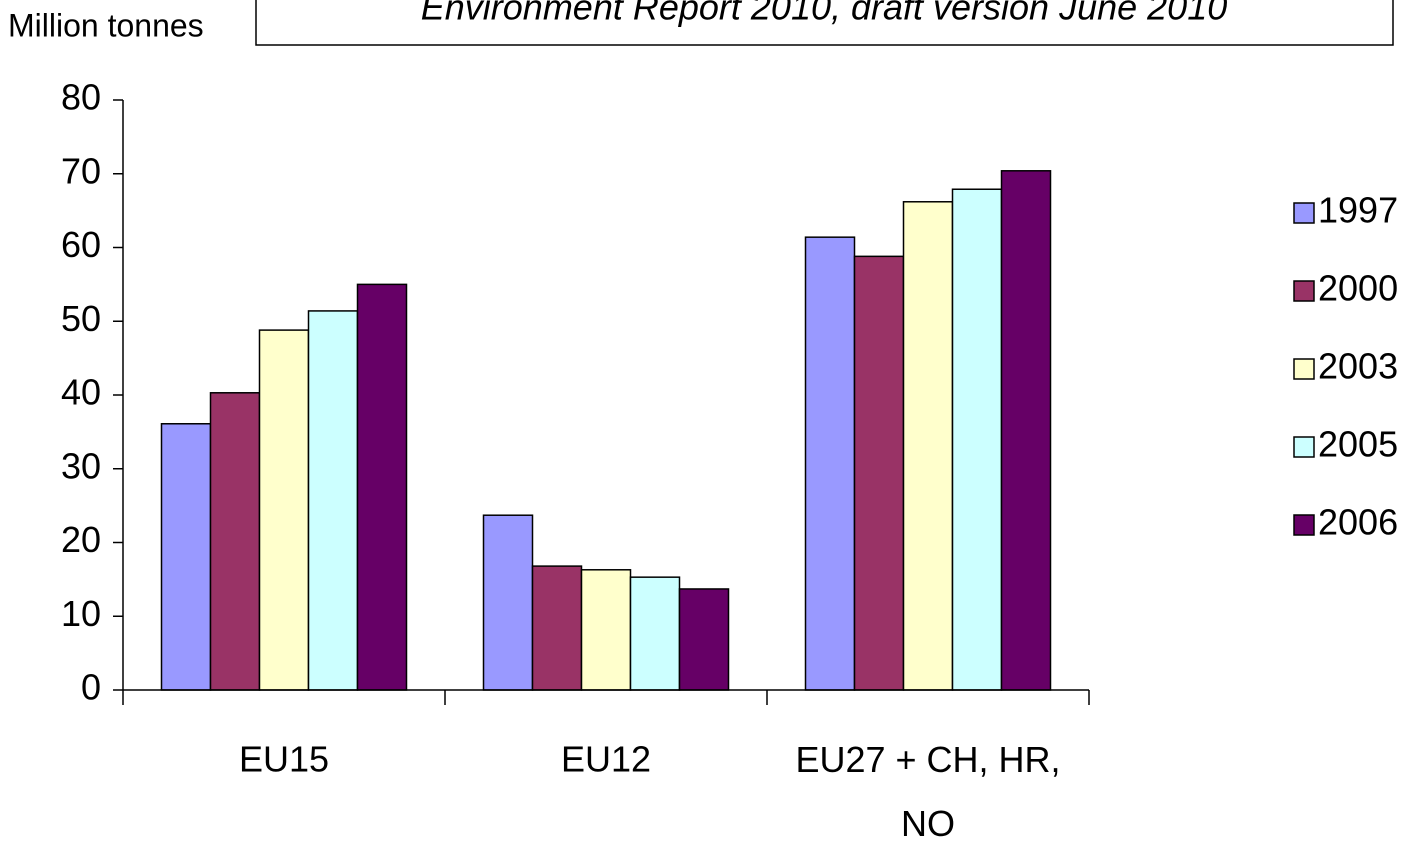 This screenshot has width=1421, height=845. I want to click on y-tick-label: 30, so click(81, 465).